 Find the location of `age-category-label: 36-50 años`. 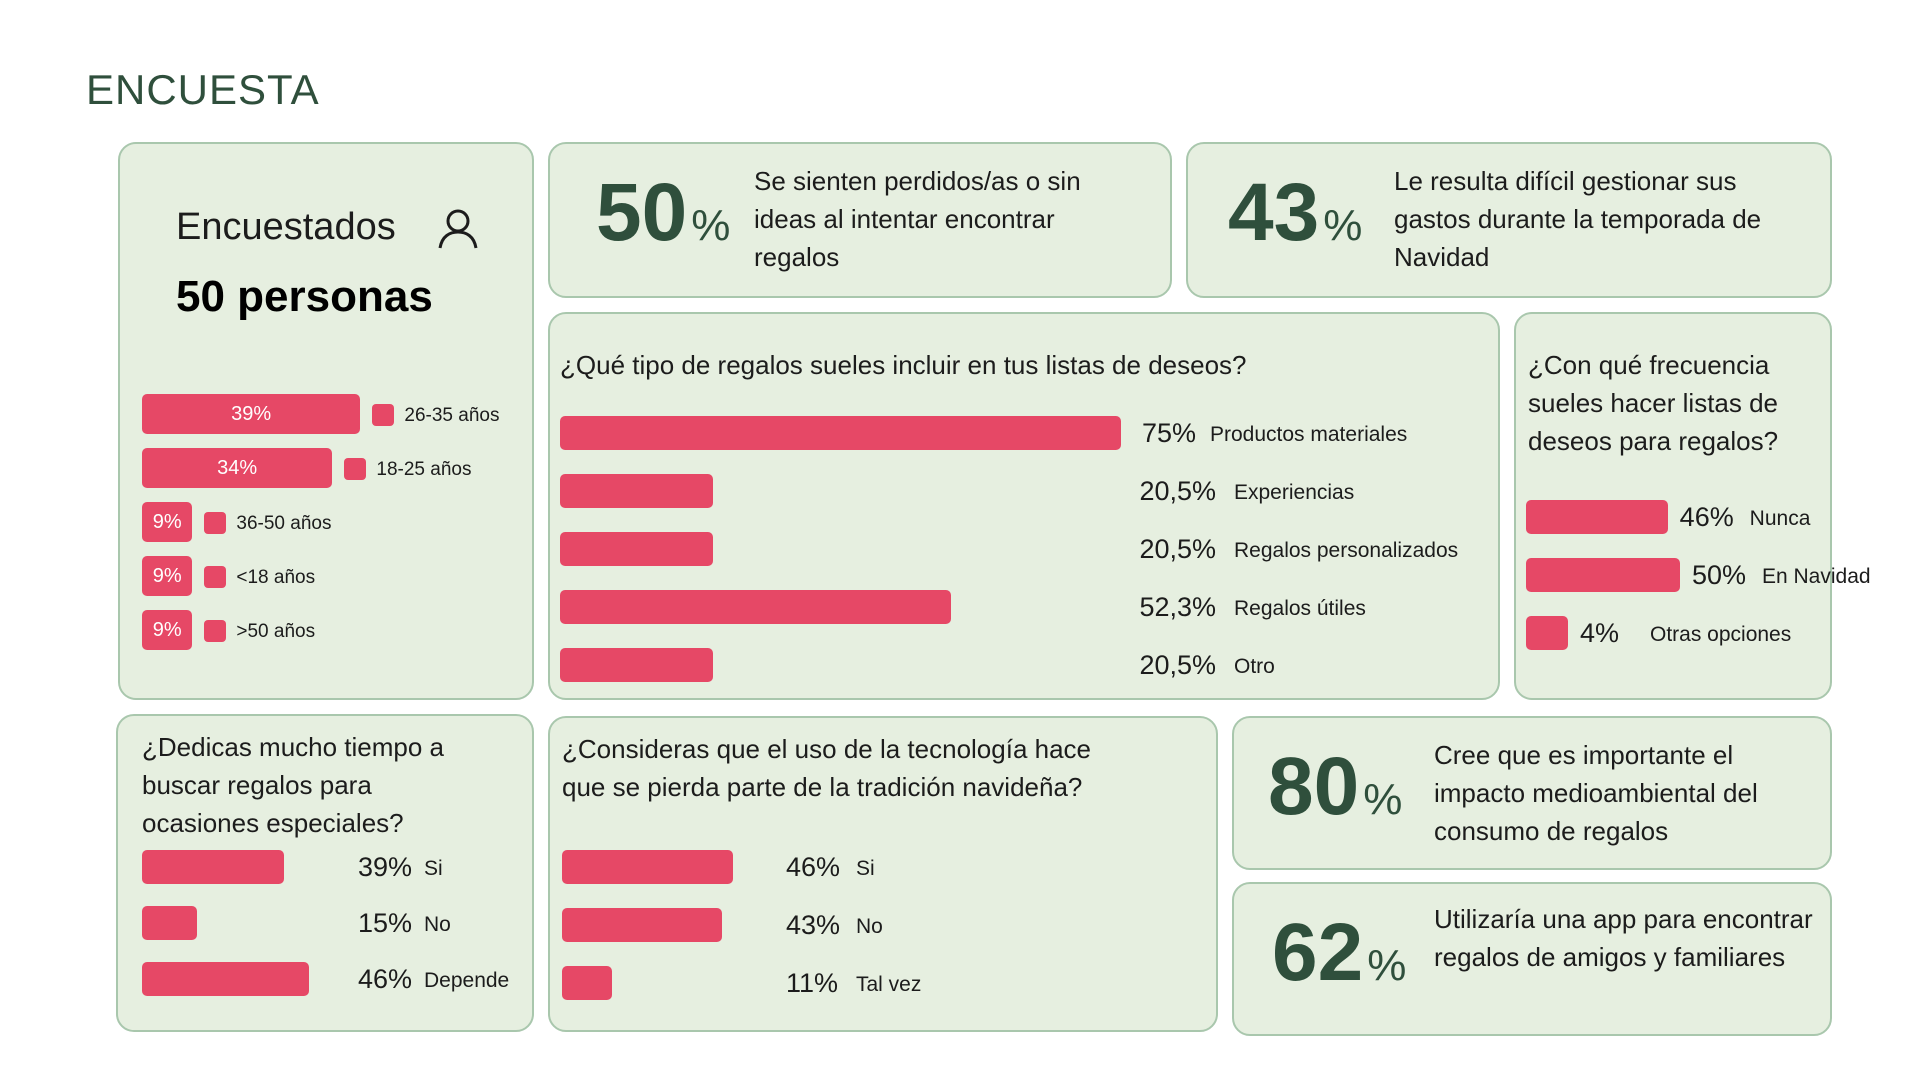

age-category-label: 36-50 años is located at coordinates (284, 523).